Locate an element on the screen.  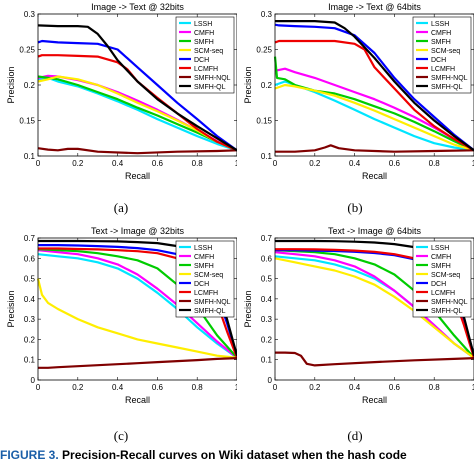
y-tick-label: 0.15 is located at coordinates (264, 121).